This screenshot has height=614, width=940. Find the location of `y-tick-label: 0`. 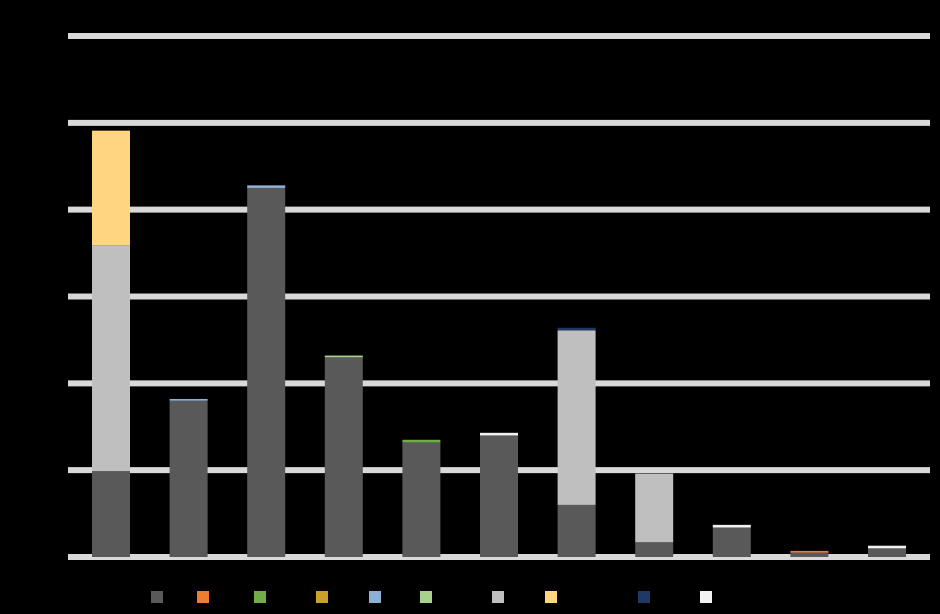

y-tick-label: 0 is located at coordinates (56, 556).